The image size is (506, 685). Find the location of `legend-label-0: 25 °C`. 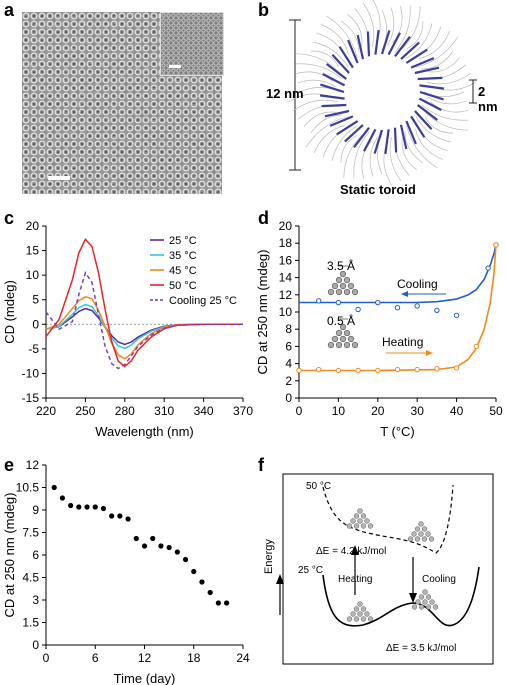

legend-label-0: 25 °C is located at coordinates (183, 241).